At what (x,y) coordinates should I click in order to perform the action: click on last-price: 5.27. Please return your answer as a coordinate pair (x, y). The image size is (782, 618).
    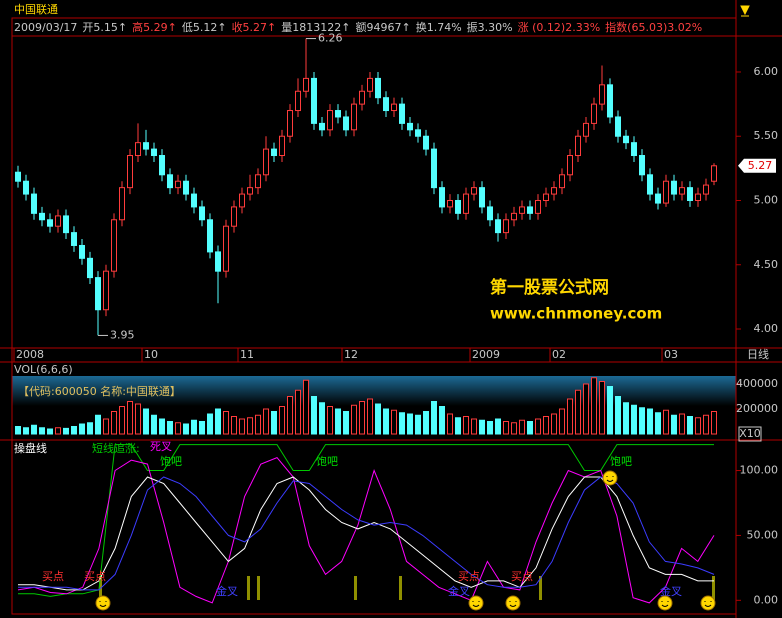
    Looking at the image, I should click on (760, 165).